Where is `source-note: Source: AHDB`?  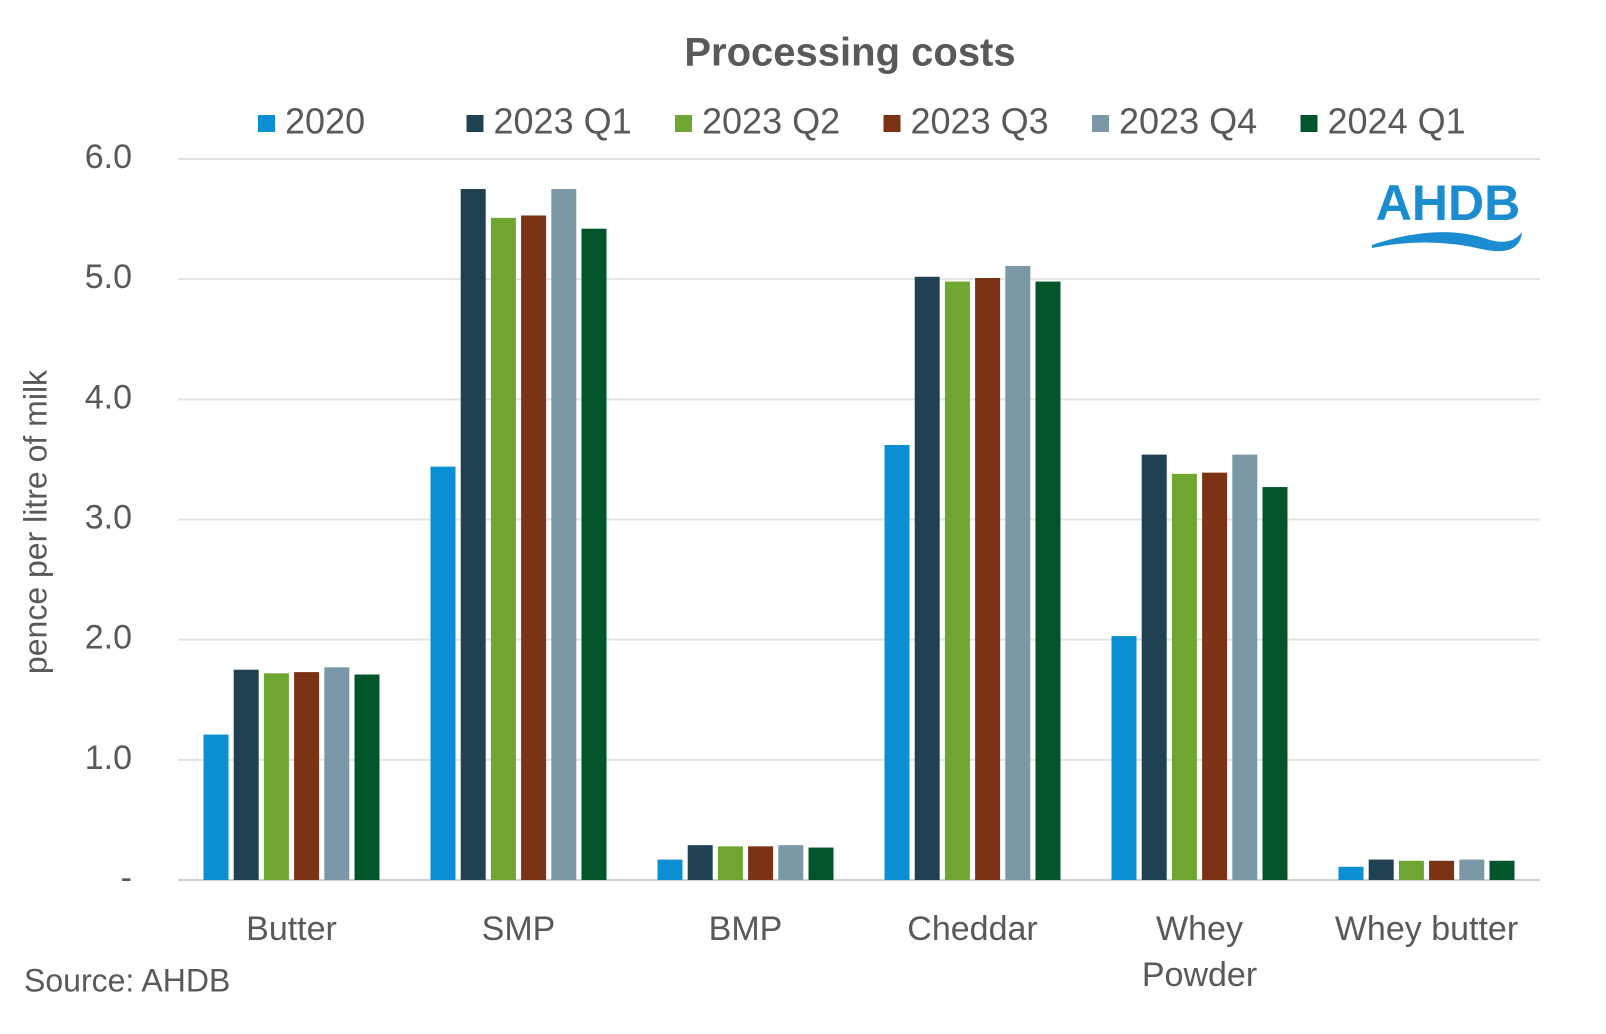
source-note: Source: AHDB is located at coordinates (127, 980).